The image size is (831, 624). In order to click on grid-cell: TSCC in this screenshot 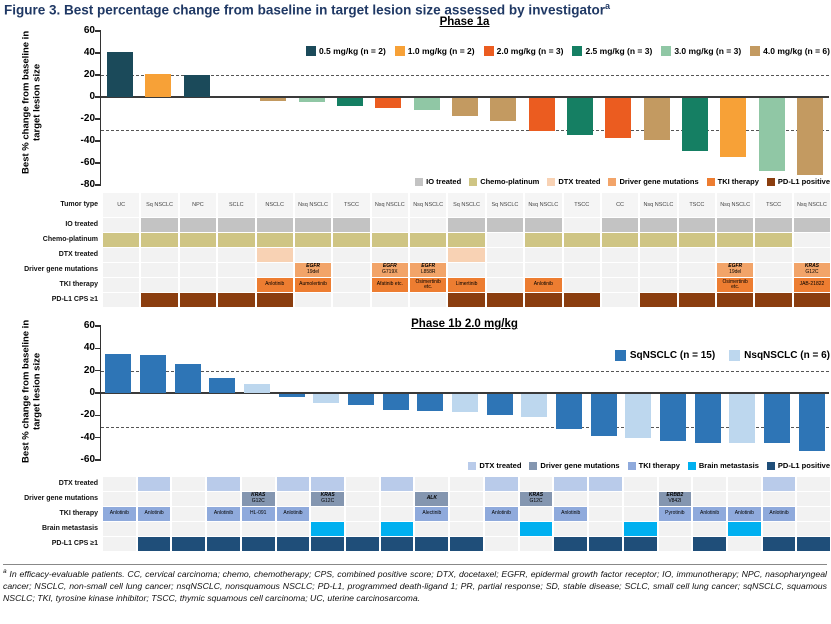, I will do `click(581, 205)`.